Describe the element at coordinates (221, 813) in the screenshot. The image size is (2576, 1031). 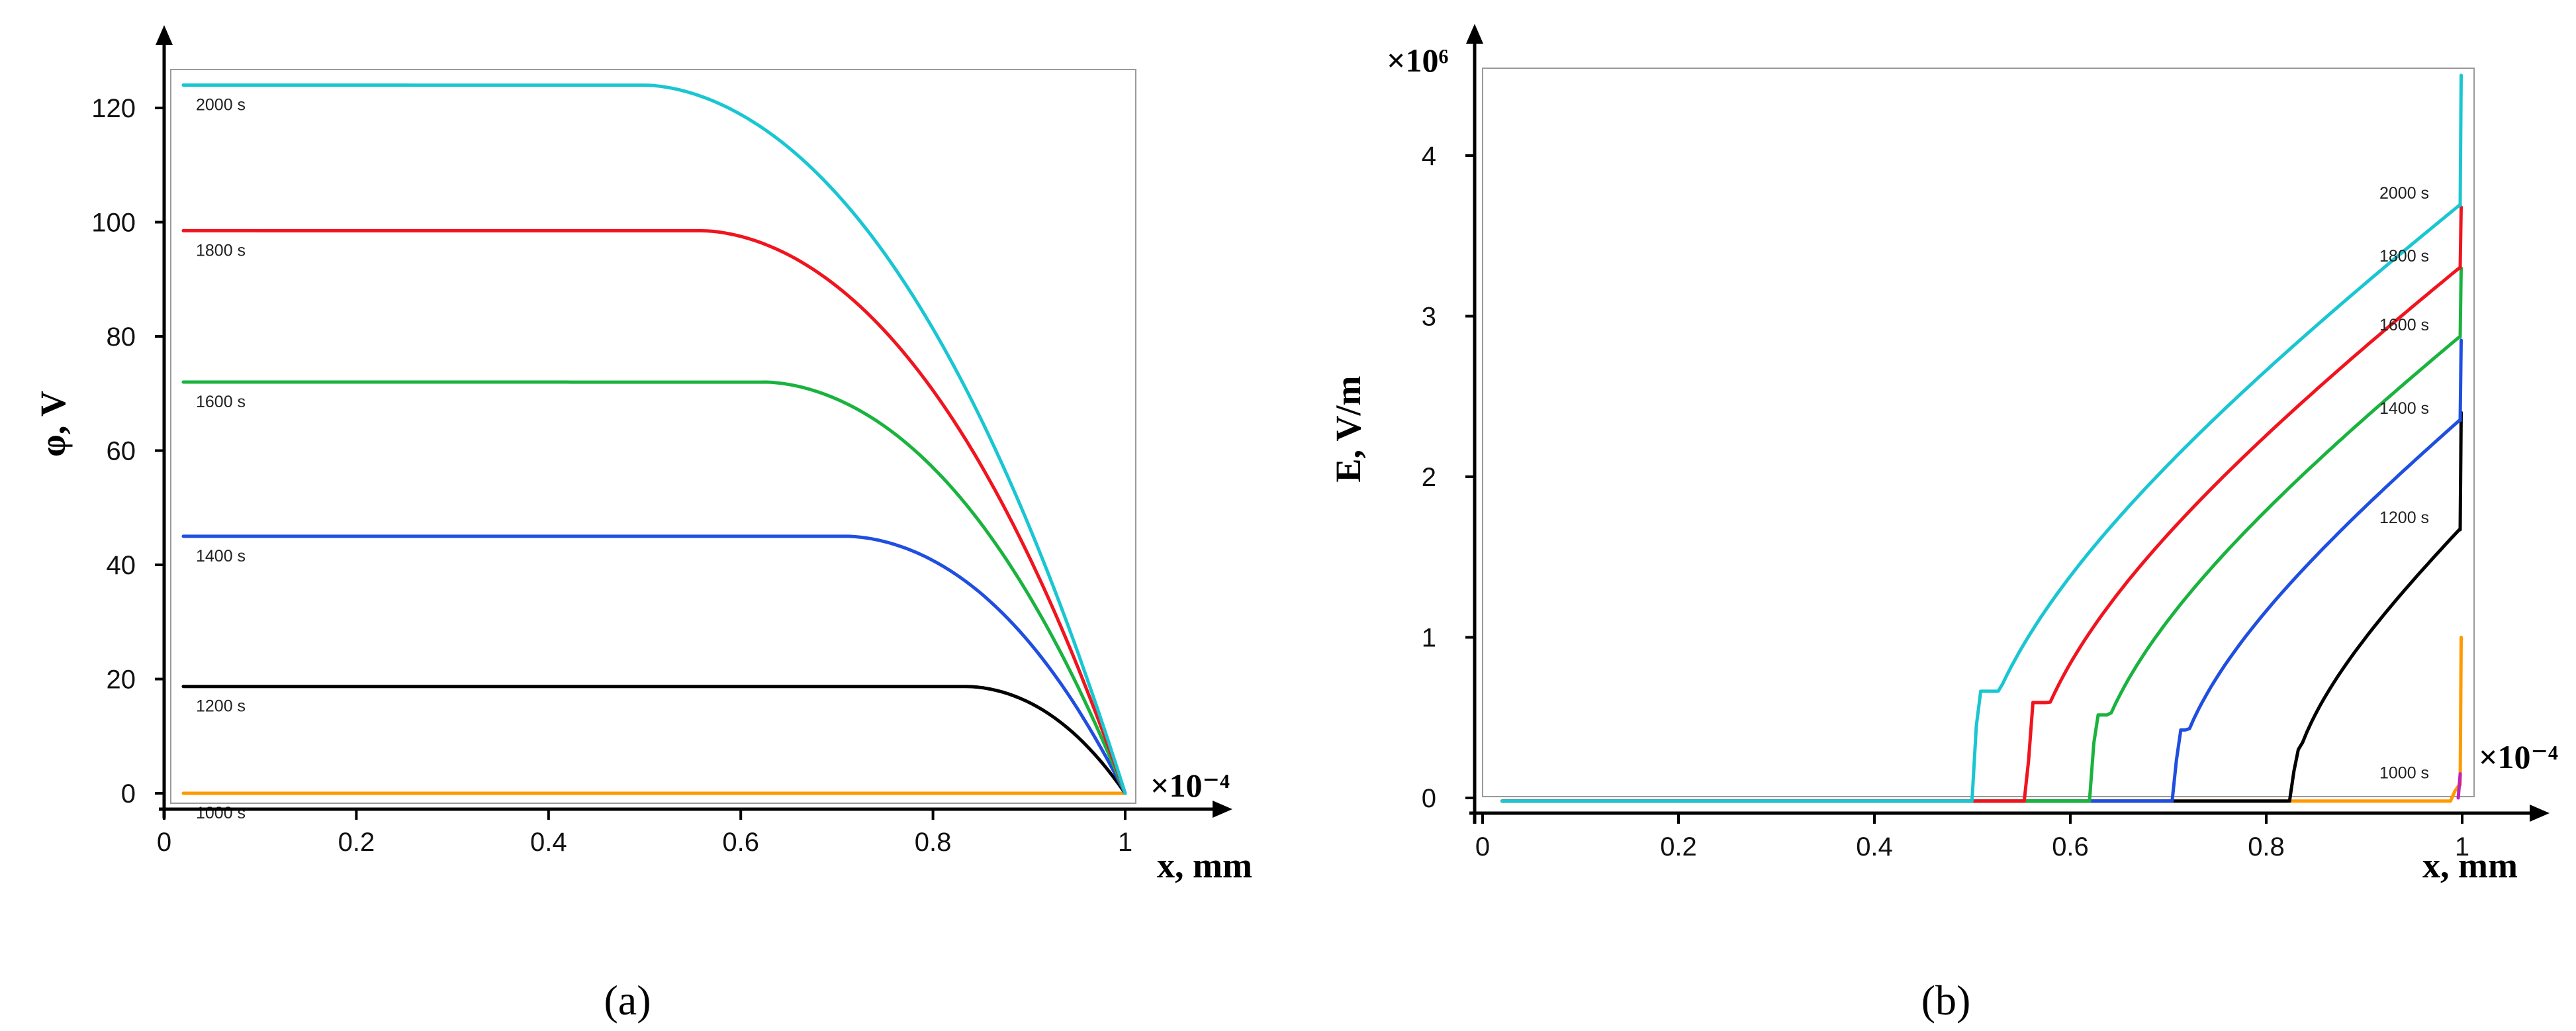
I see `panel-a-series-label: 1000 s` at that location.